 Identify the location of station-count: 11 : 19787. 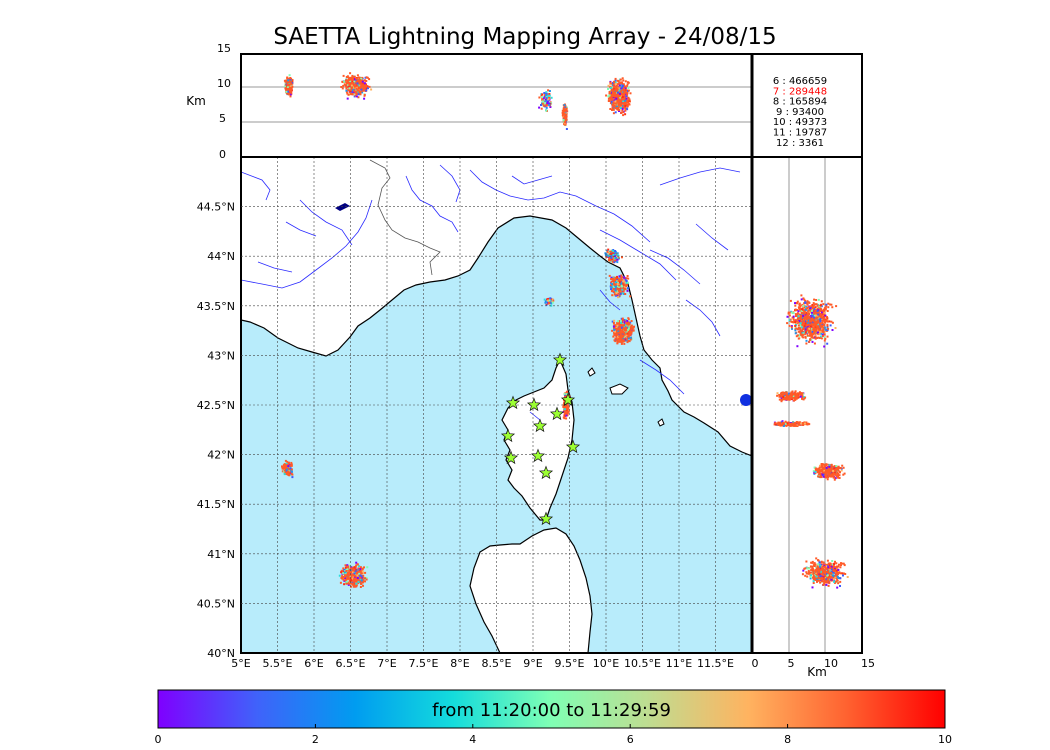
(800, 133).